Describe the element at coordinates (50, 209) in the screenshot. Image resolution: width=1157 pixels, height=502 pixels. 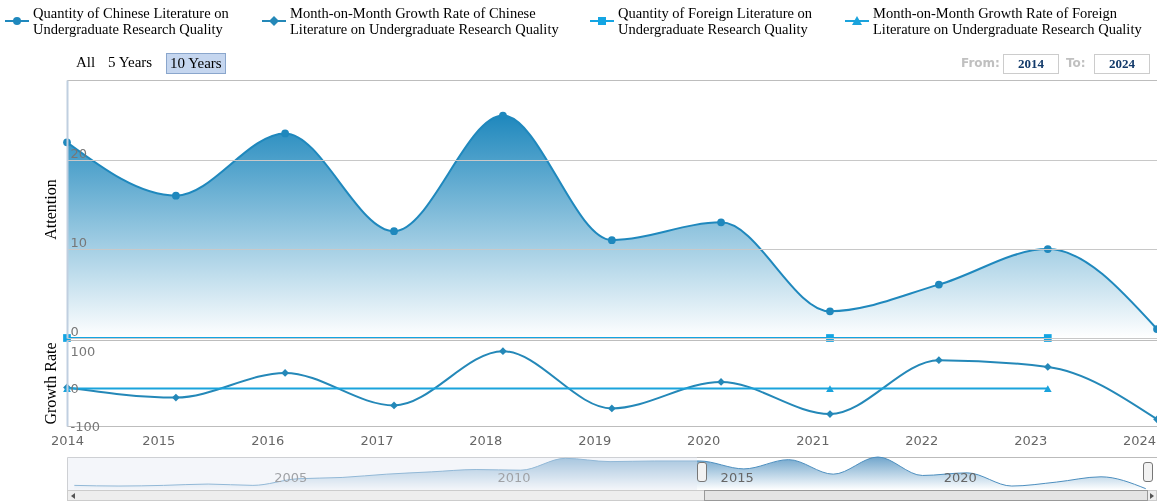
I see `y-axis-title: Attention` at that location.